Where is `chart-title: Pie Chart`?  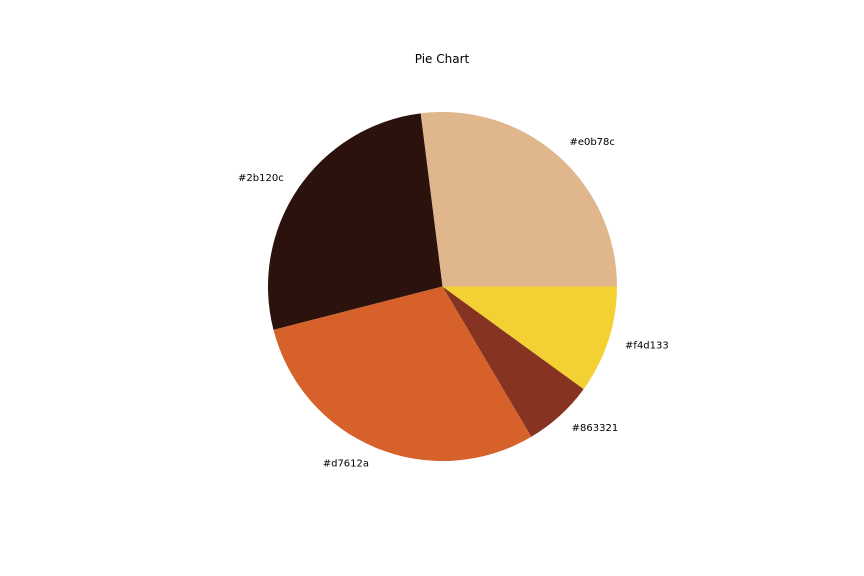 chart-title: Pie Chart is located at coordinates (442, 59).